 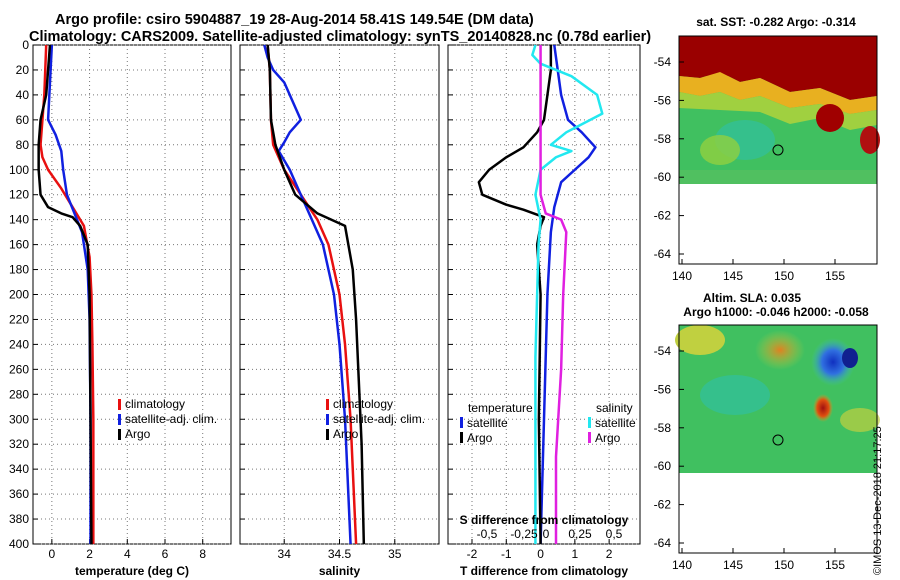 What do you see at coordinates (540, 554) in the screenshot?
I see `xtick-label-difference: 0` at bounding box center [540, 554].